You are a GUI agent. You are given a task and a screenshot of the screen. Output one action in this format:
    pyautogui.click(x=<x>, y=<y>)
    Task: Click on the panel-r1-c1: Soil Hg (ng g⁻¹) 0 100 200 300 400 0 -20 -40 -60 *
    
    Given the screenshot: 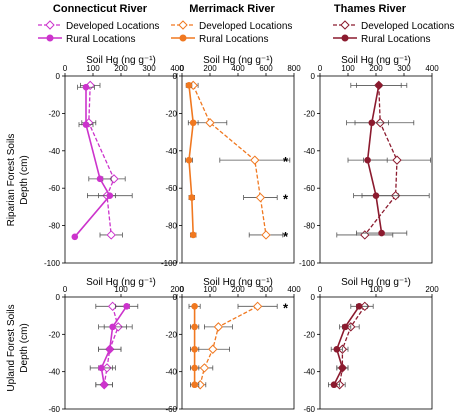 What is the action you would take?
    pyautogui.click(x=233, y=345)
    